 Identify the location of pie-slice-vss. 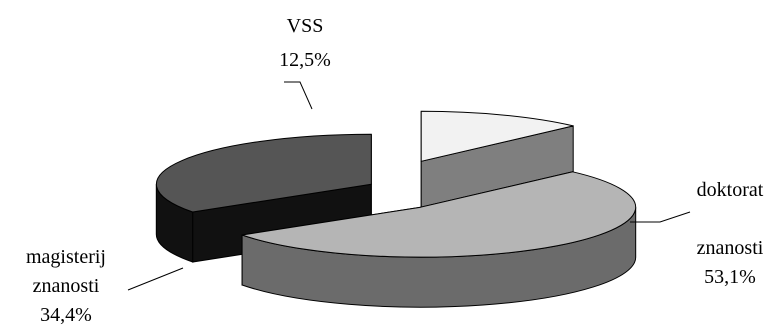
(497, 161).